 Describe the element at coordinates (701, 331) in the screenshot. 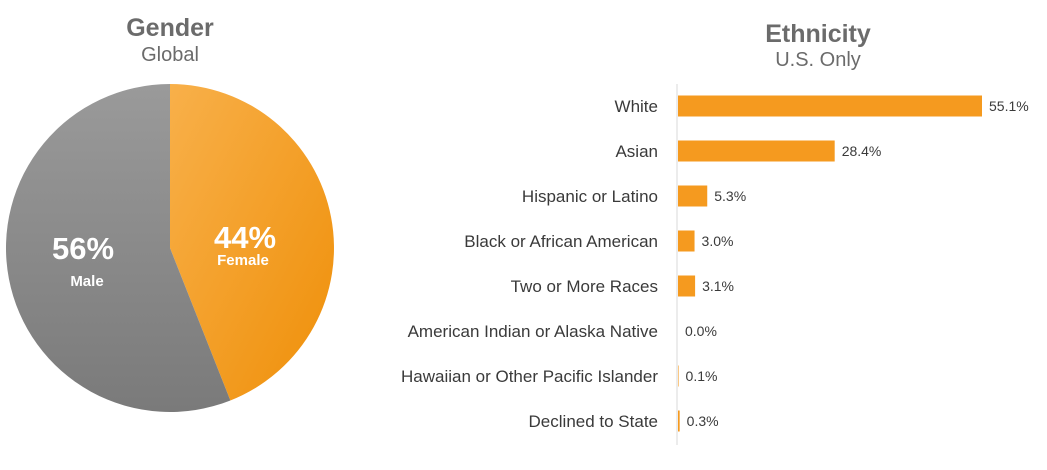

I see `value-label: 0.0%` at that location.